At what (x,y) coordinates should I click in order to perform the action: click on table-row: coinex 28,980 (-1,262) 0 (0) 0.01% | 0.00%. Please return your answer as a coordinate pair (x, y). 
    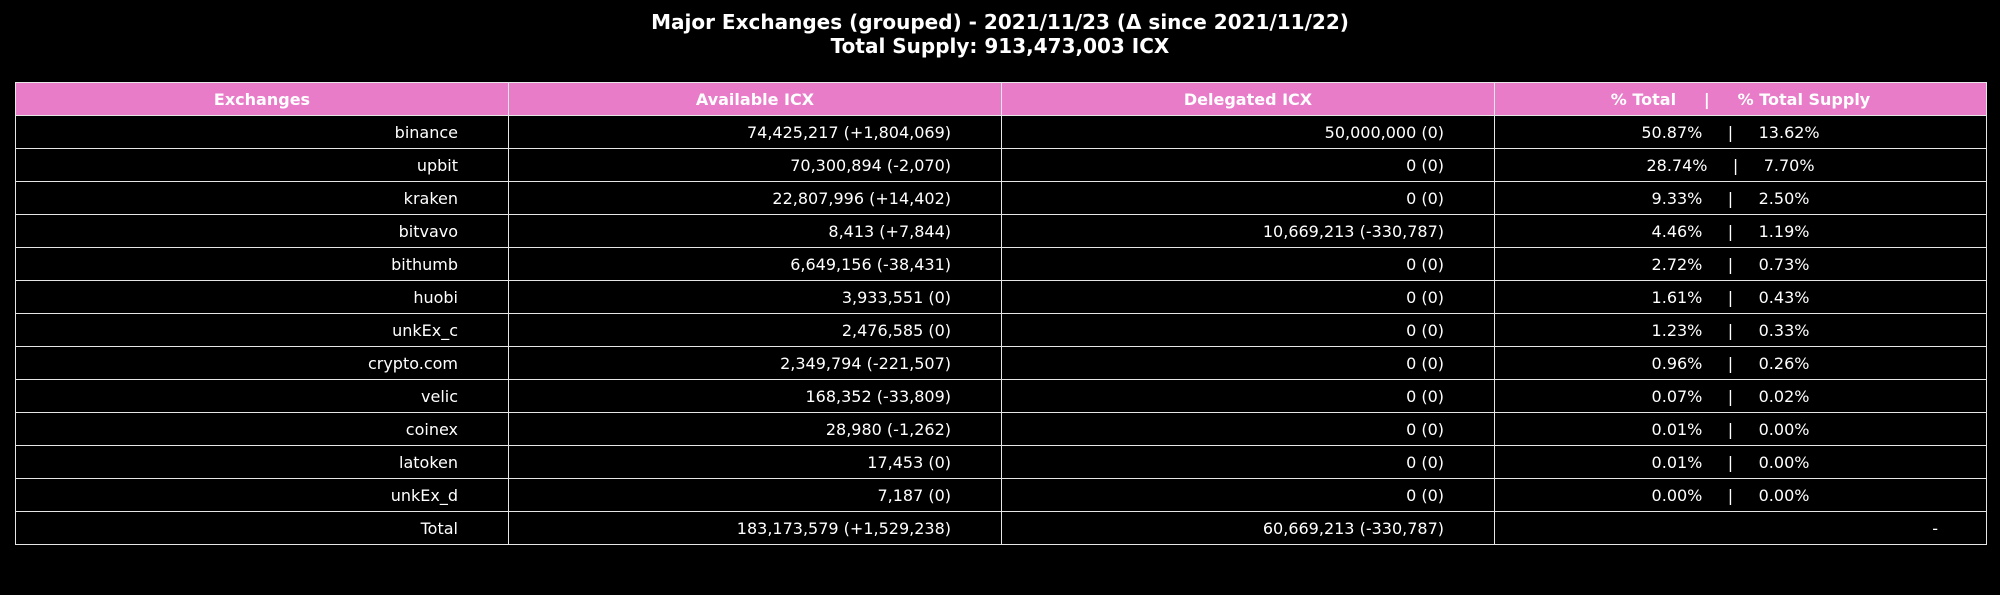
    Looking at the image, I should click on (1001, 429).